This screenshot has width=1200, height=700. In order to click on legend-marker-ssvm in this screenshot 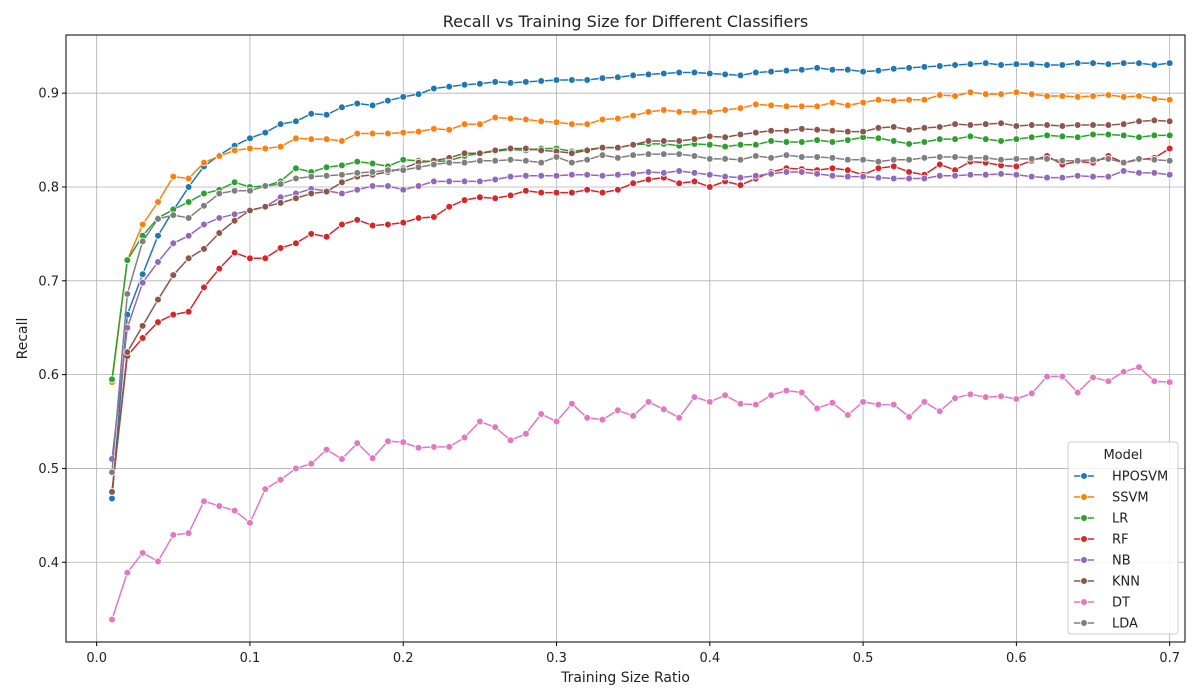, I will do `click(1084, 497)`.